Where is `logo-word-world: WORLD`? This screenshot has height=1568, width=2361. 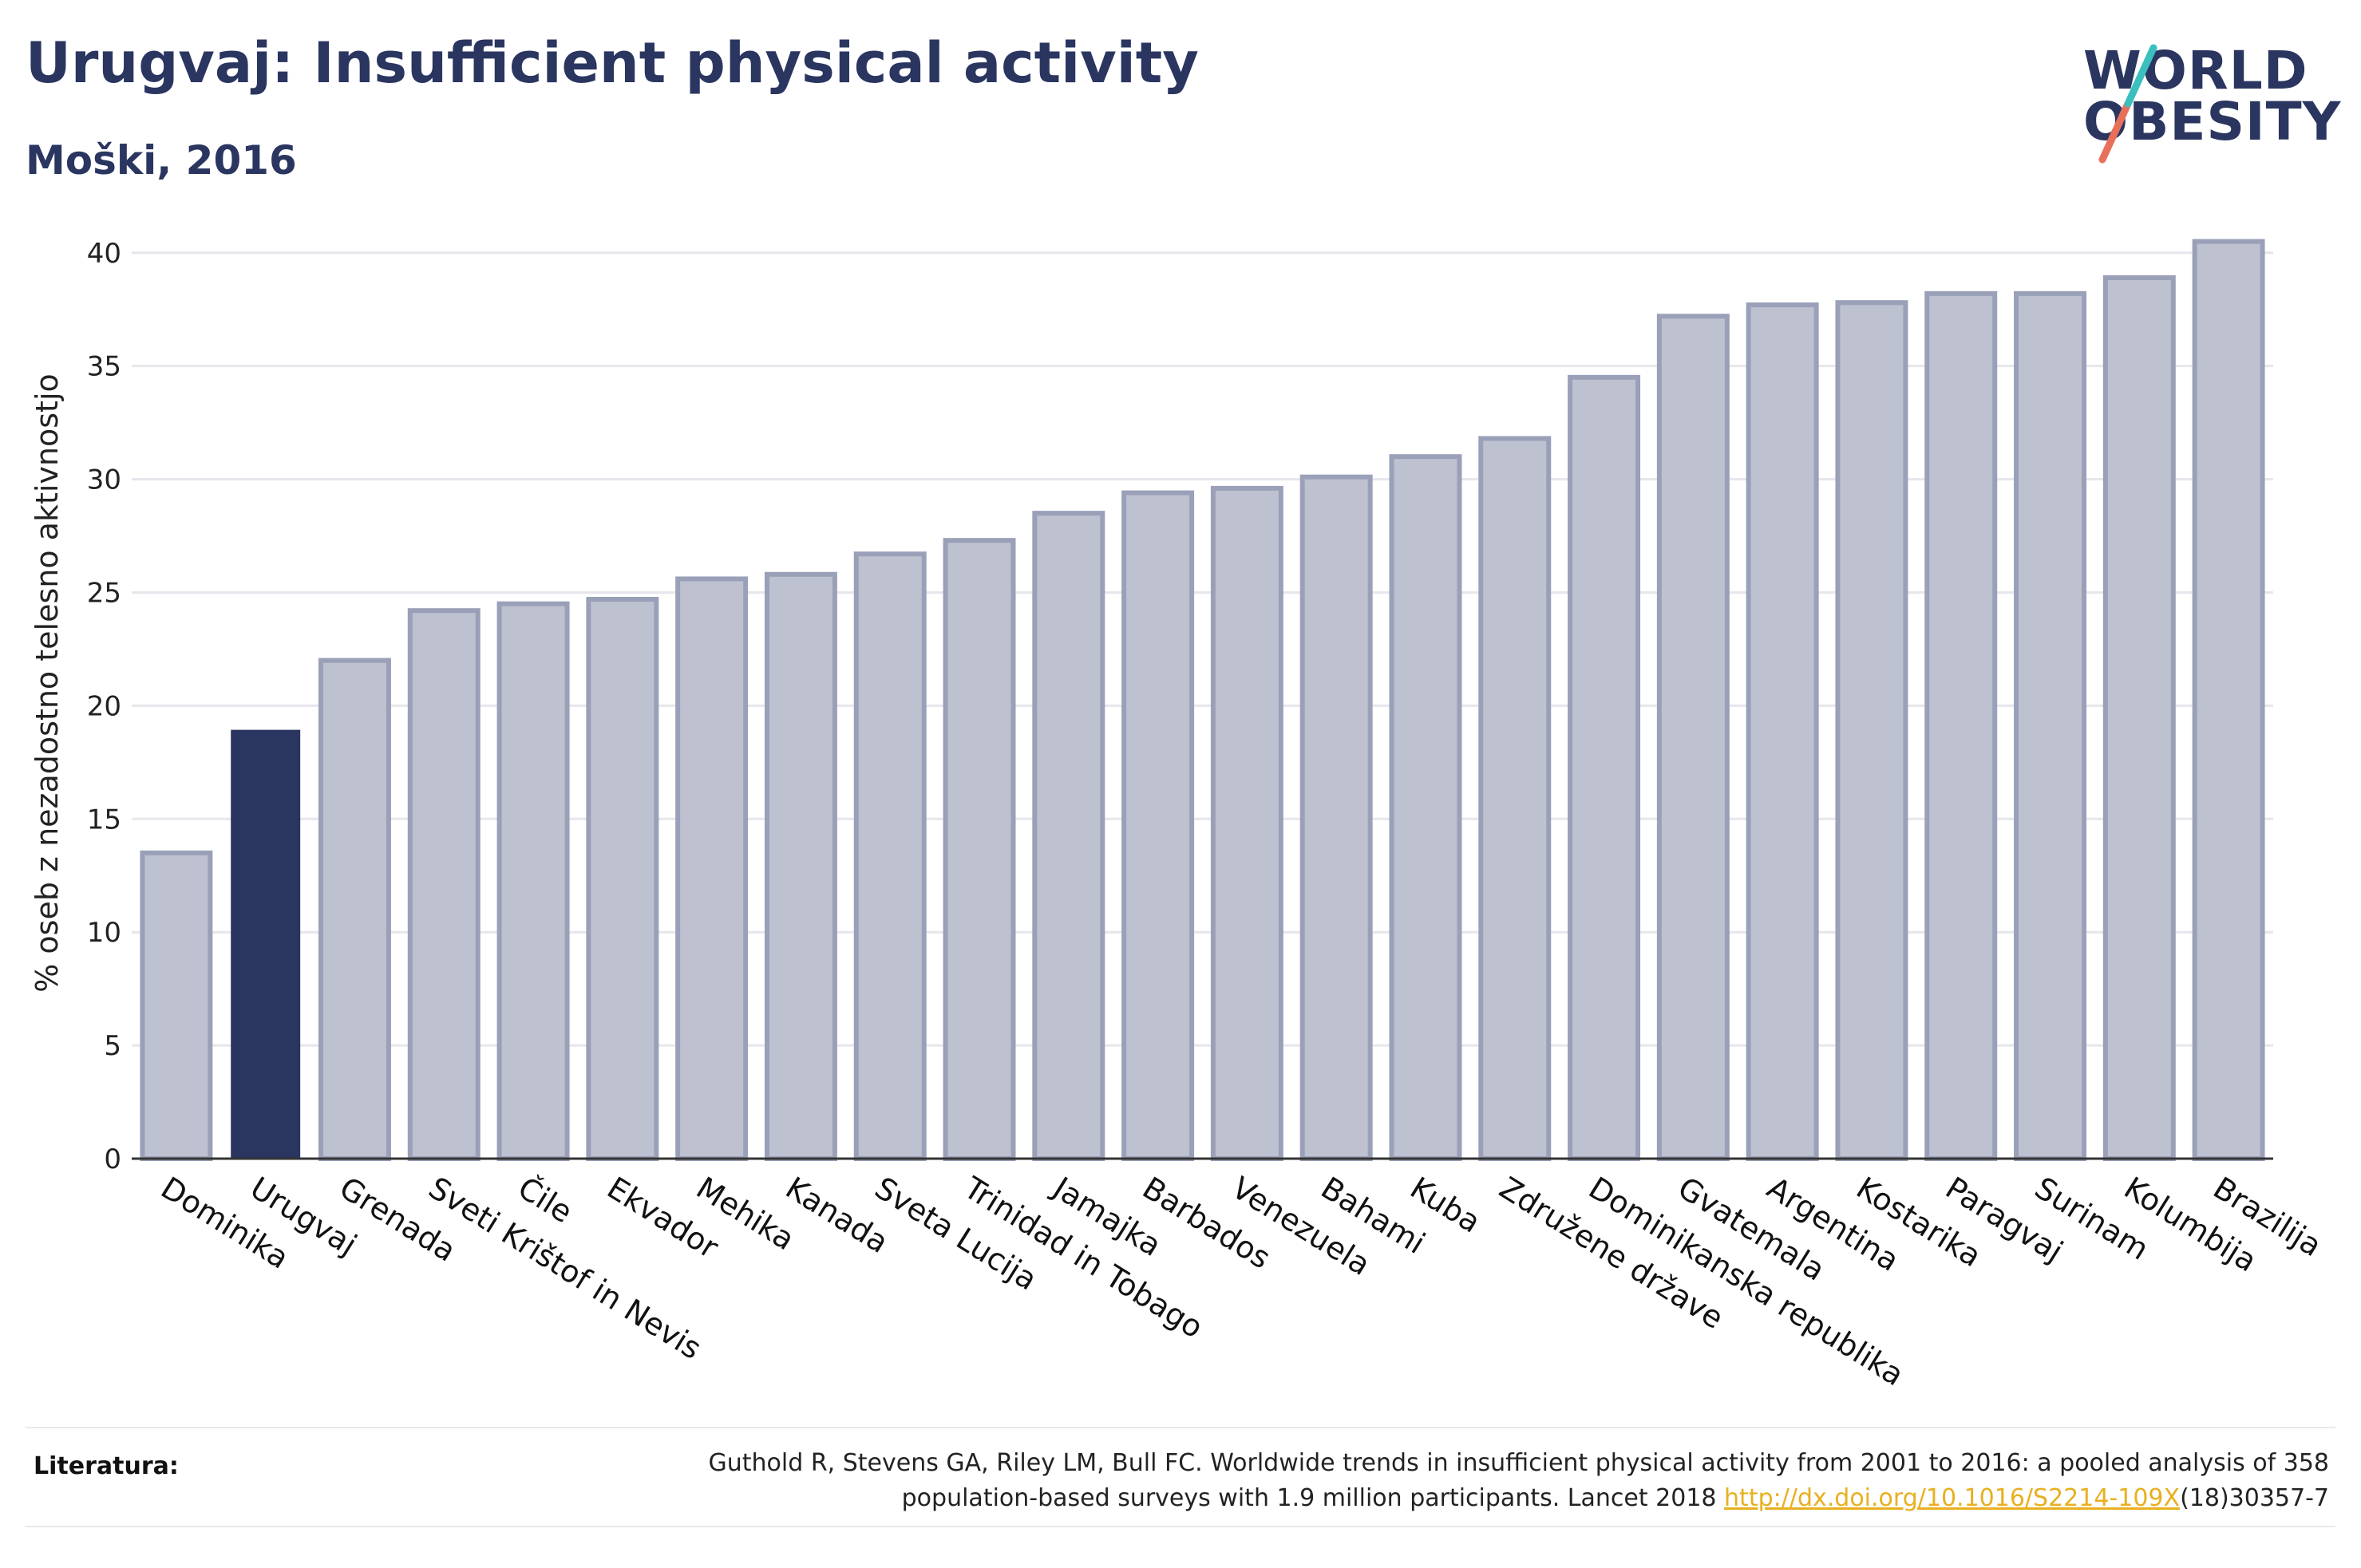 logo-word-world: WORLD is located at coordinates (2195, 70).